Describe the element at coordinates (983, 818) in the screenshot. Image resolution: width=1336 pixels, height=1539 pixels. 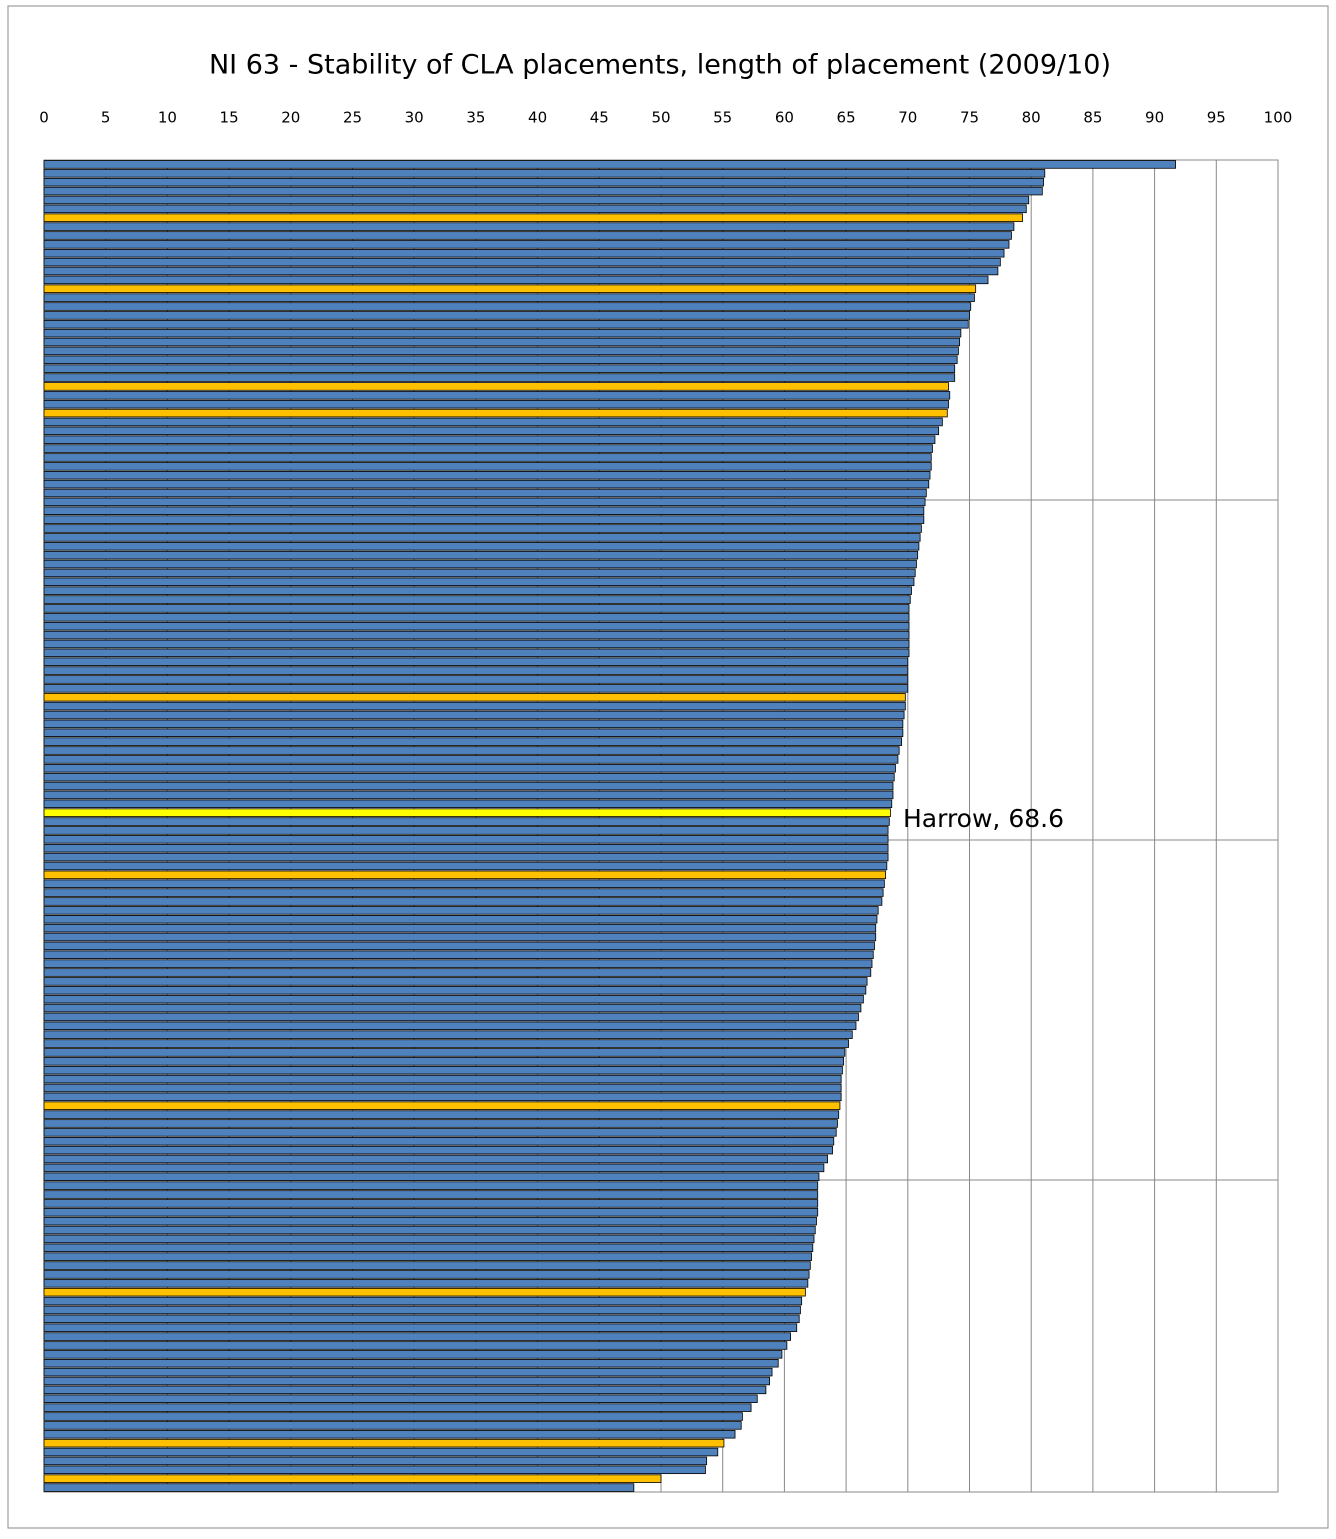
I see `annotation: Harrow, 68.6` at that location.